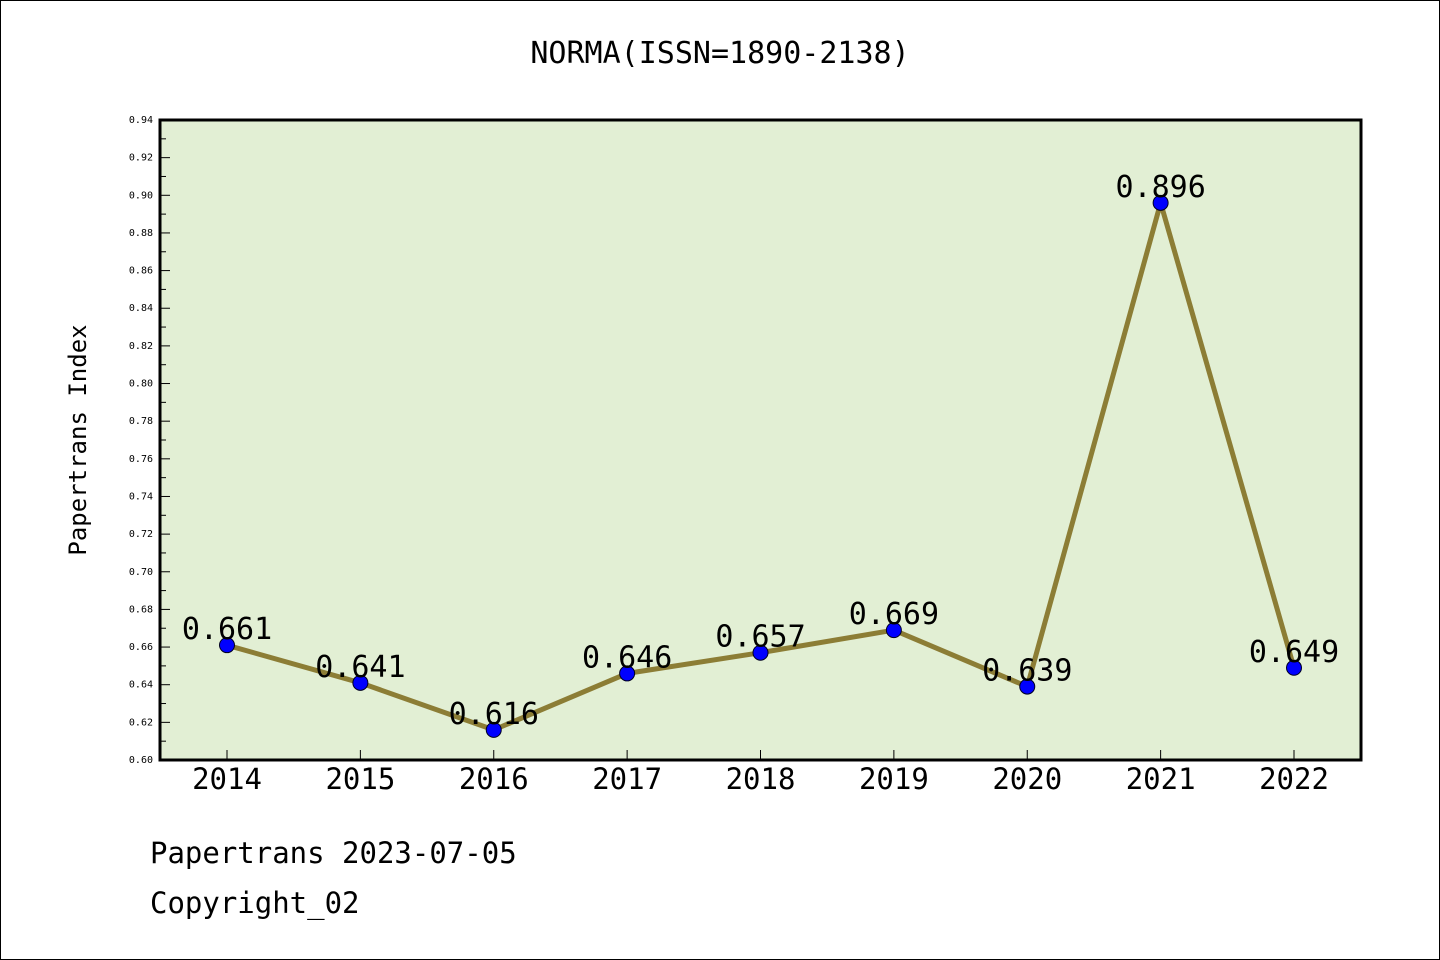  What do you see at coordinates (141, 760) in the screenshot?
I see `y-tick-label: 0.60` at bounding box center [141, 760].